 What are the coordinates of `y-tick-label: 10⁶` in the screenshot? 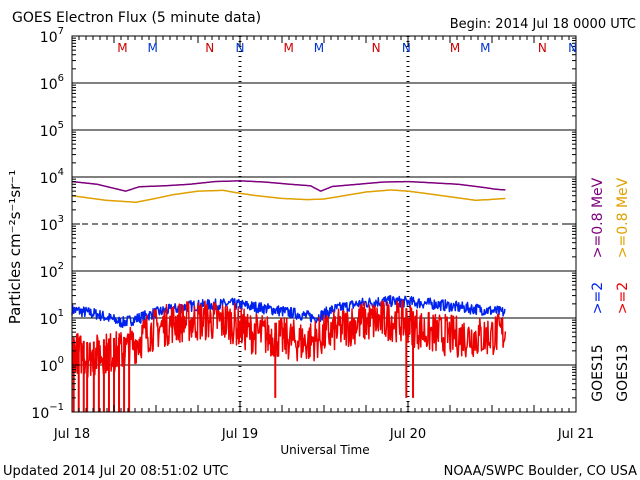 It's located at (52, 83).